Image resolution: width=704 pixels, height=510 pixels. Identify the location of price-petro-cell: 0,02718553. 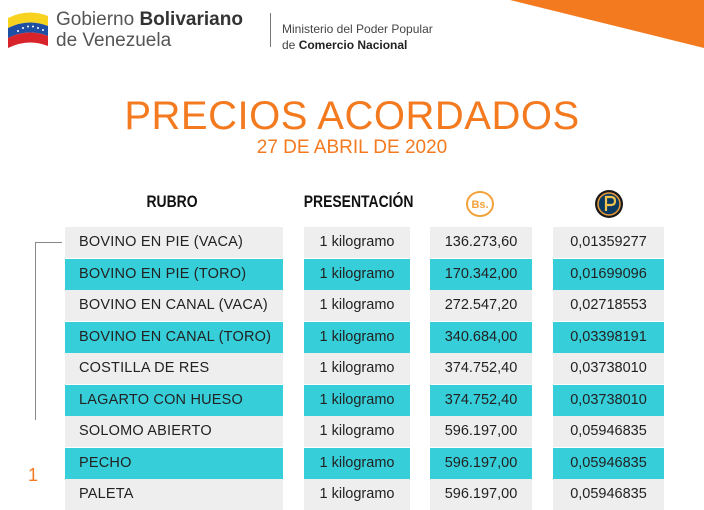
(608, 305).